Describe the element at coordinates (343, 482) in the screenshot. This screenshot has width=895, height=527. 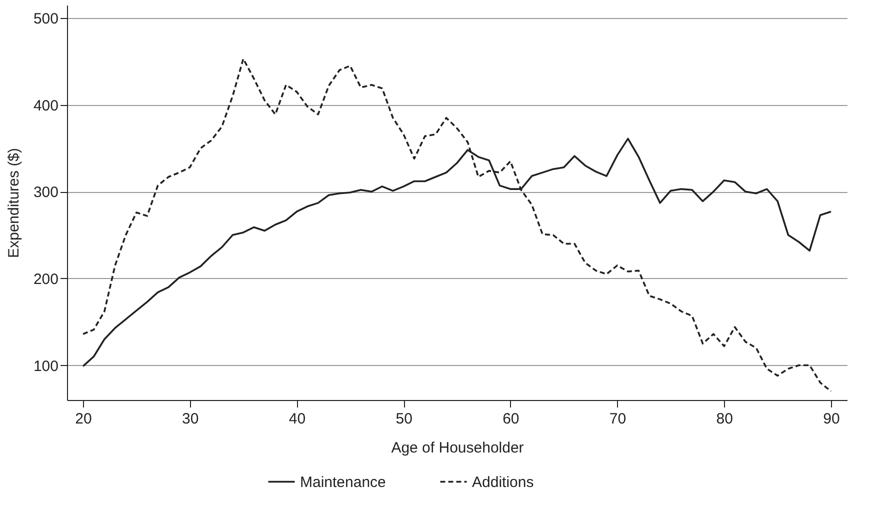
I see `legend-label: Maintenance` at that location.